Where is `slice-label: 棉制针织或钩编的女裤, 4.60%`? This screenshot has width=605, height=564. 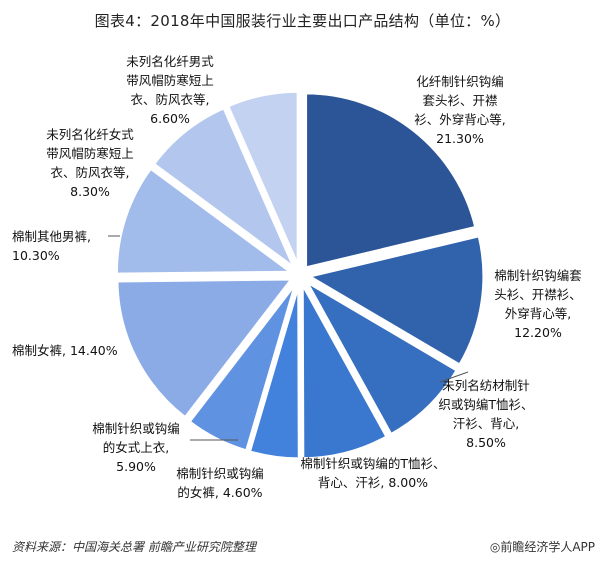
slice-label: 棉制针织或钩编的女裤, 4.60% is located at coordinates (220, 483).